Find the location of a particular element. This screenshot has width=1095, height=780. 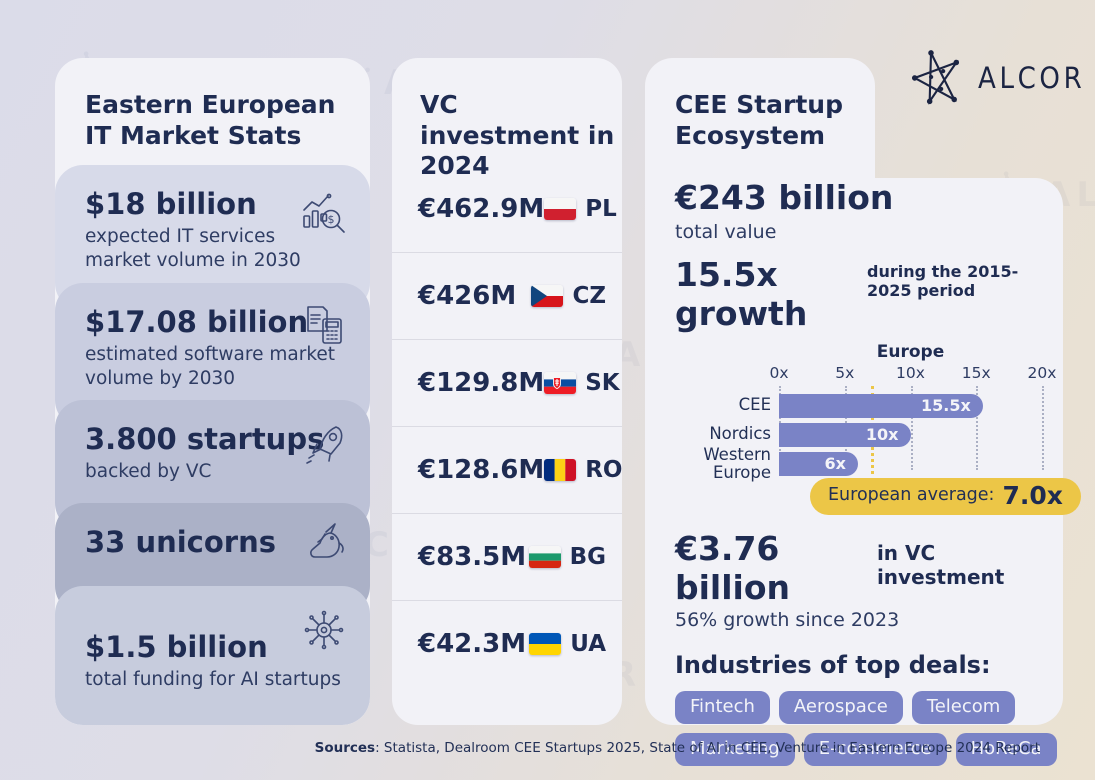

x-tick: 5x is located at coordinates (845, 372).